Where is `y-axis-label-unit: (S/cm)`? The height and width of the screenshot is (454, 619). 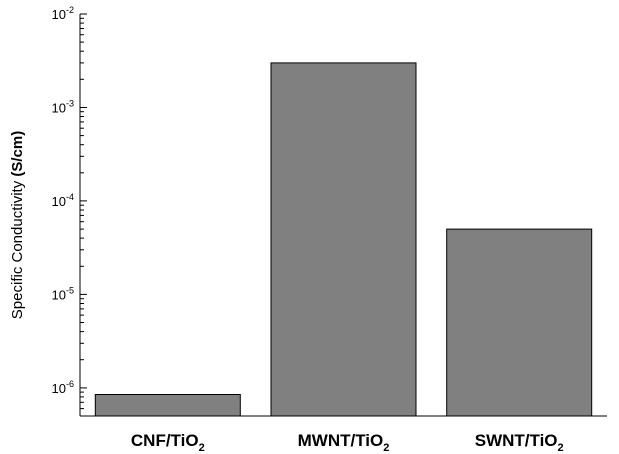 y-axis-label-unit: (S/cm) is located at coordinates (17, 154).